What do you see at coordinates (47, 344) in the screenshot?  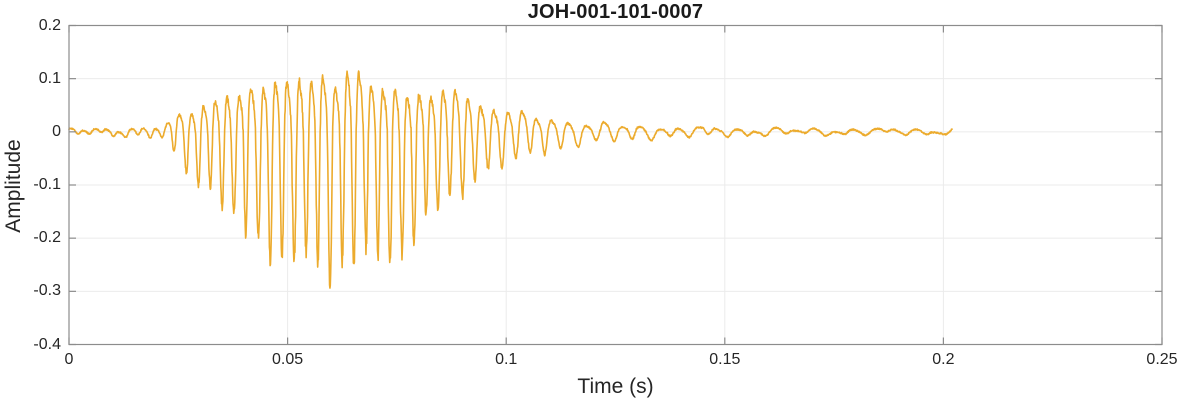 I see `y-tick-label: -0.4` at bounding box center [47, 344].